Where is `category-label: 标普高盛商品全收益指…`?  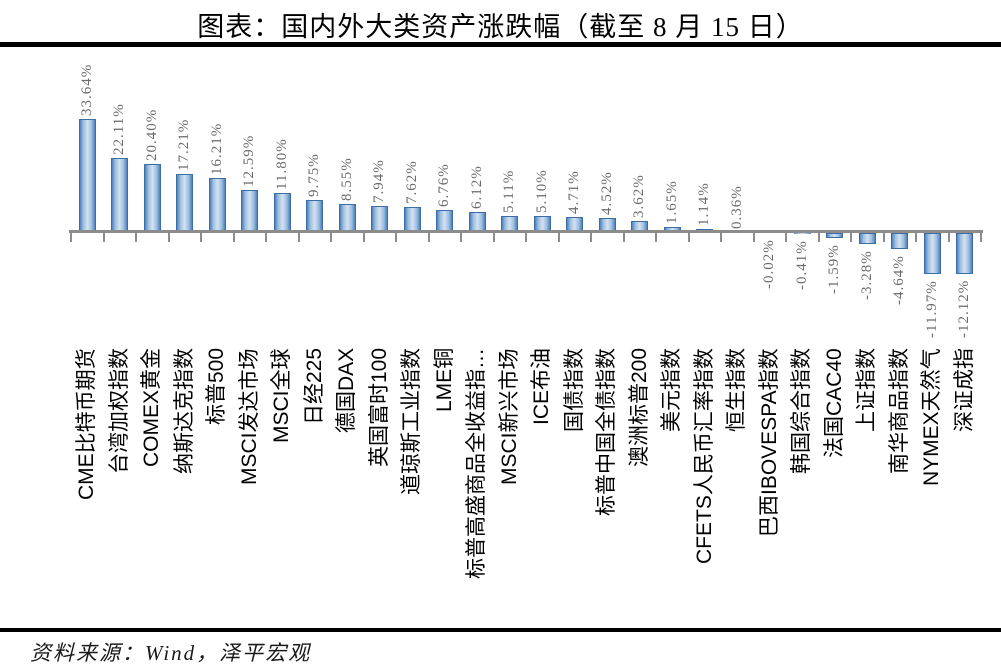 category-label: 标普高盛商品全收益指… is located at coordinates (477, 463).